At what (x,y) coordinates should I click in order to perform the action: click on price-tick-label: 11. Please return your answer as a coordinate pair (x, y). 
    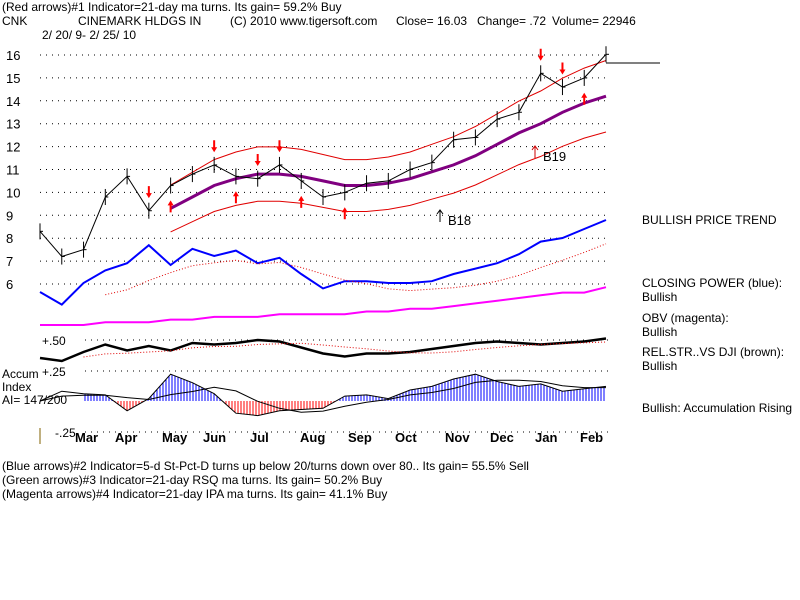
    Looking at the image, I should click on (13, 170).